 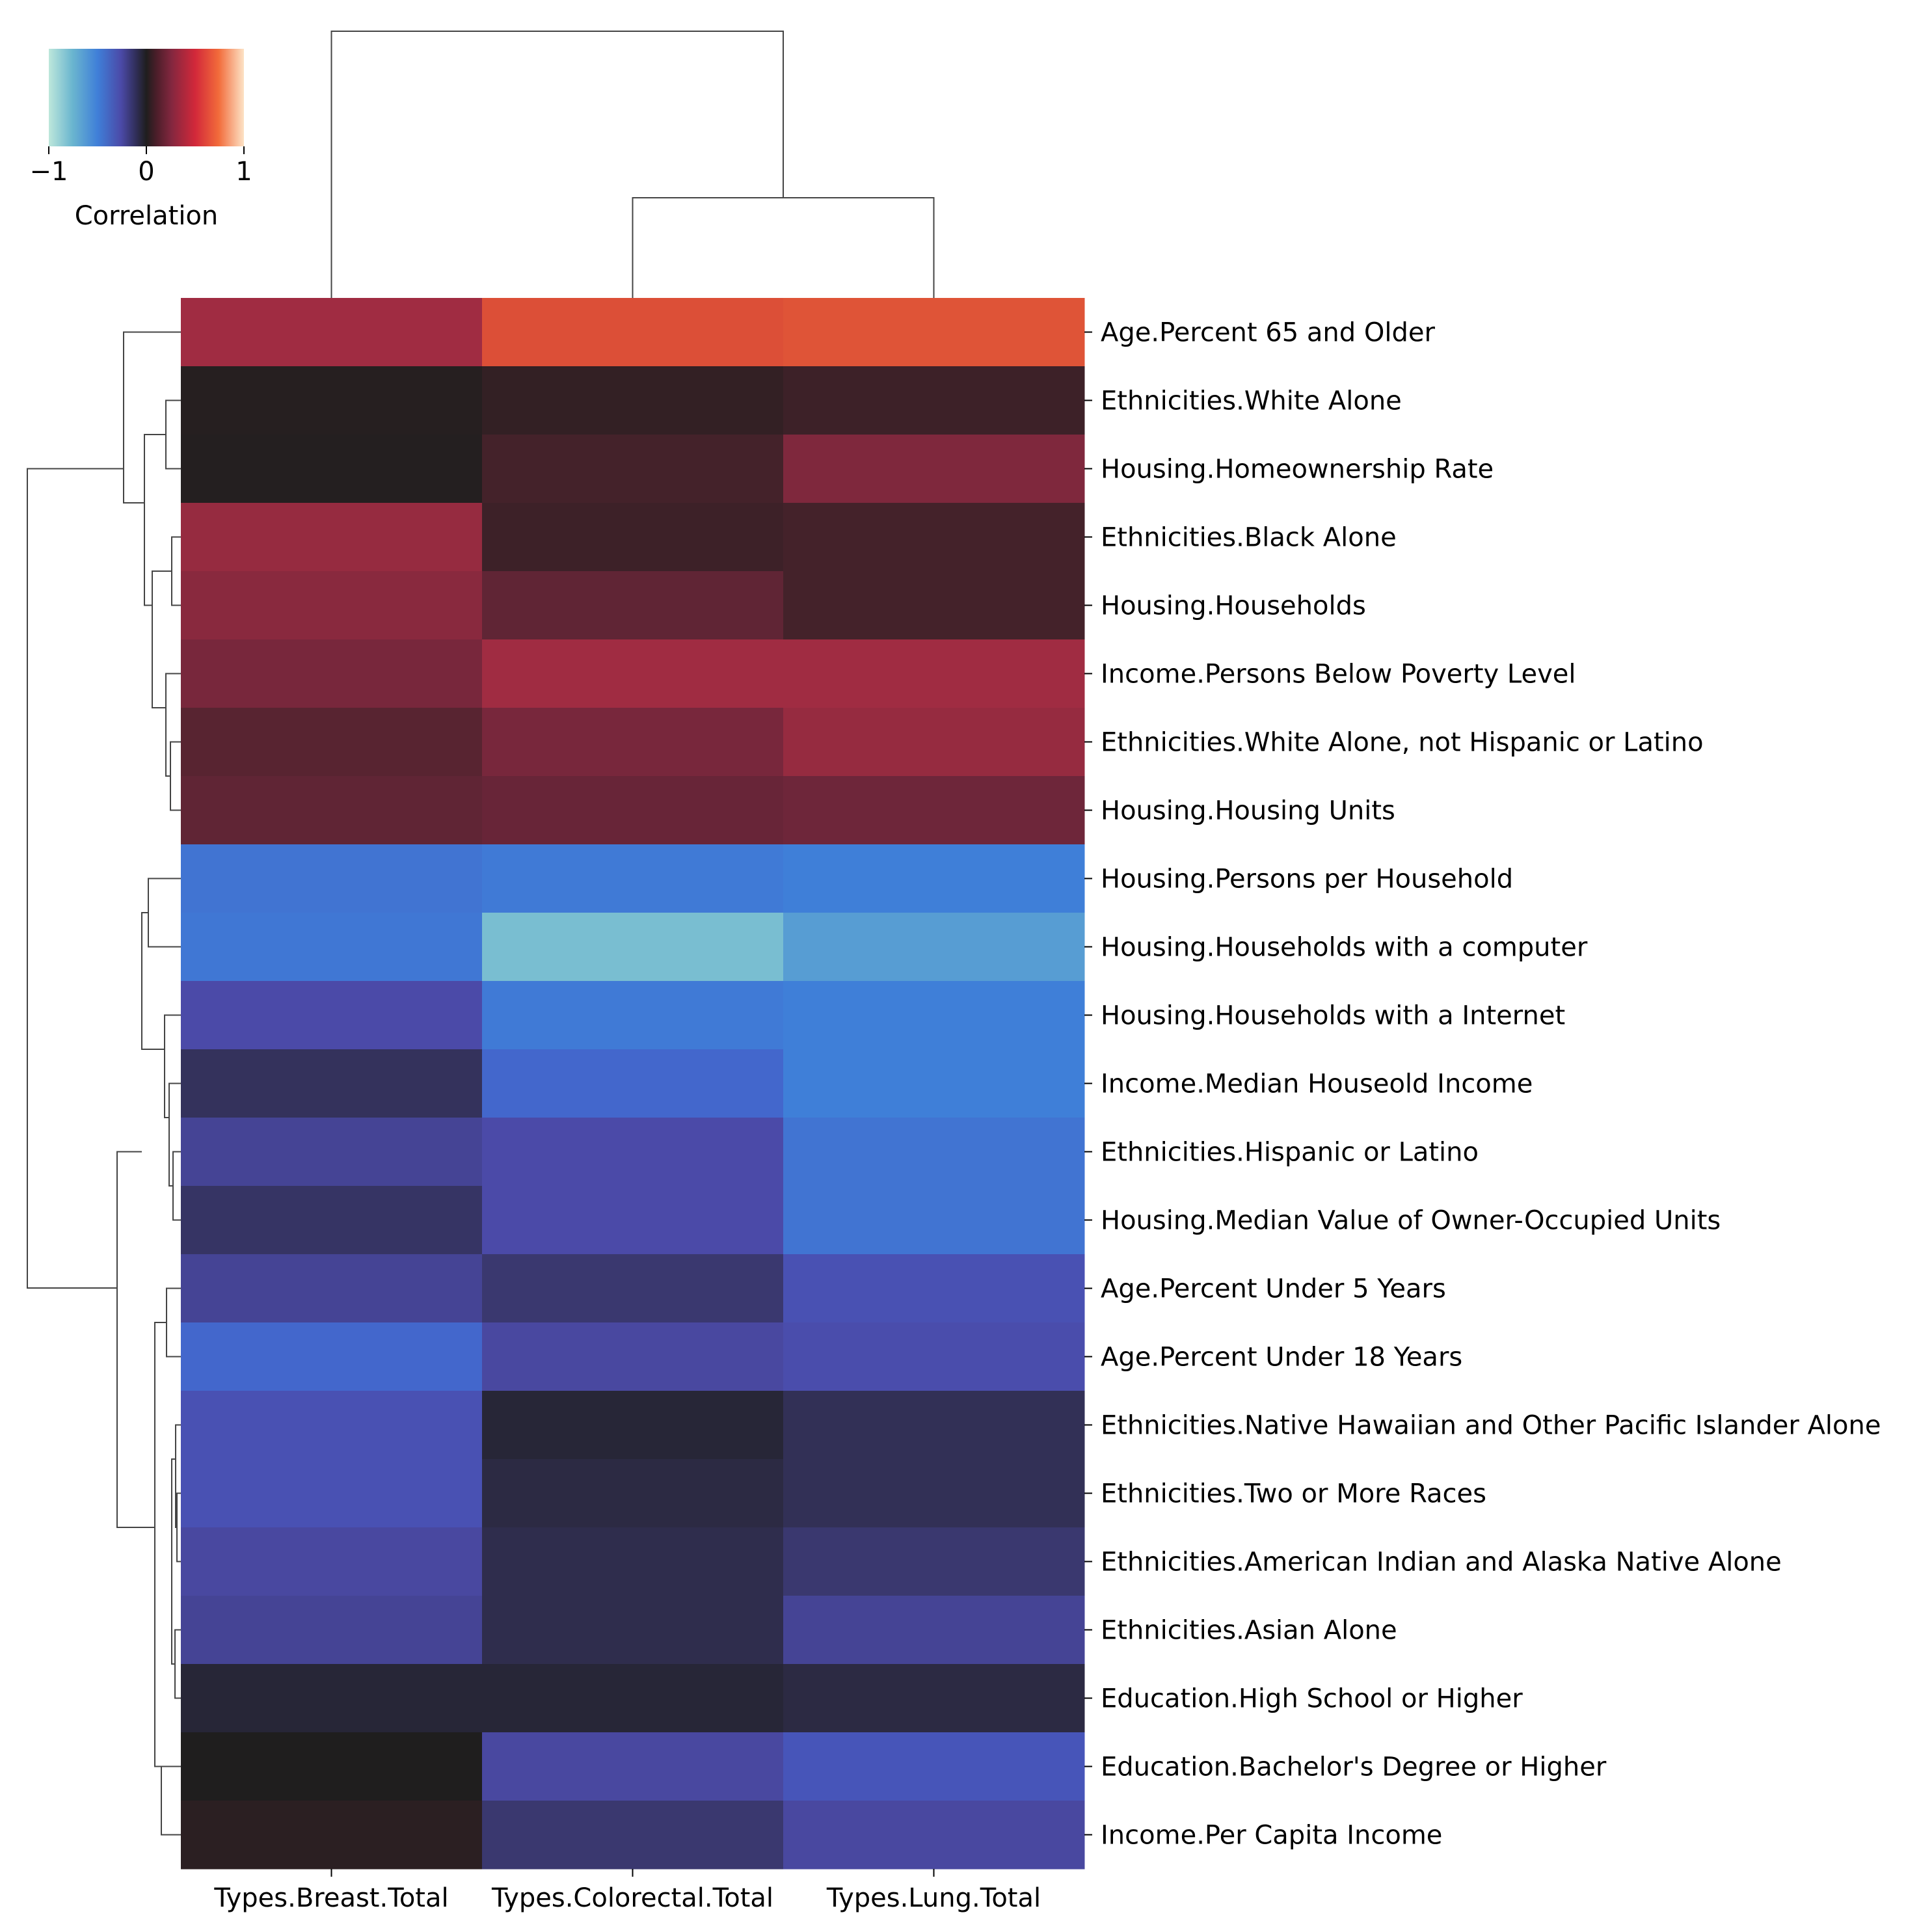 What do you see at coordinates (1297, 470) in the screenshot?
I see `row-label: Housing.Homeownership Rate` at bounding box center [1297, 470].